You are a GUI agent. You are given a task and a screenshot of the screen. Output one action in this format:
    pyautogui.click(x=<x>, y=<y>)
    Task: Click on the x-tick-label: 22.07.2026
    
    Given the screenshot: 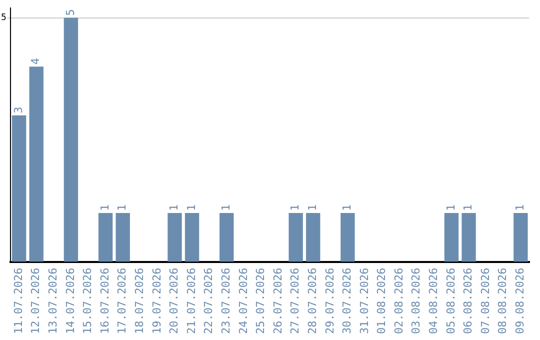 What is the action you would take?
    pyautogui.click(x=209, y=301)
    